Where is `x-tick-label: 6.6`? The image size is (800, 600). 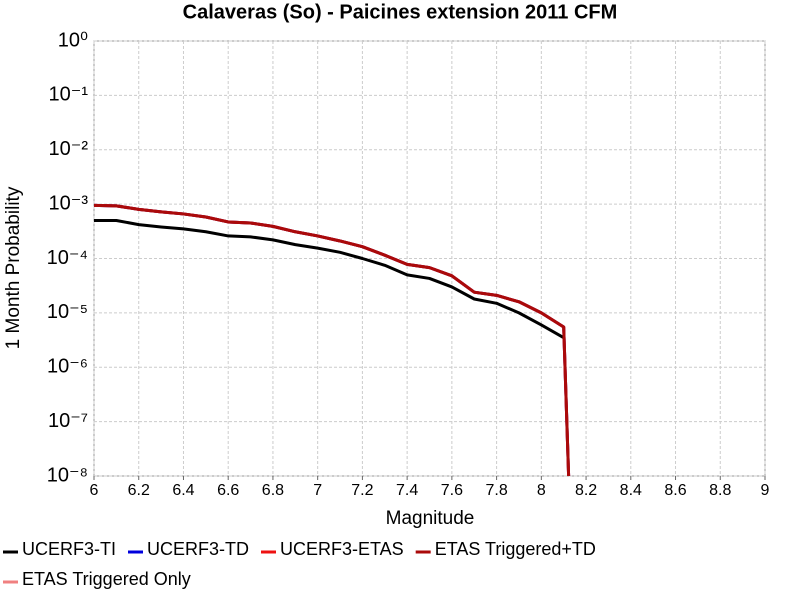
x-tick-label: 6.6 is located at coordinates (228, 490).